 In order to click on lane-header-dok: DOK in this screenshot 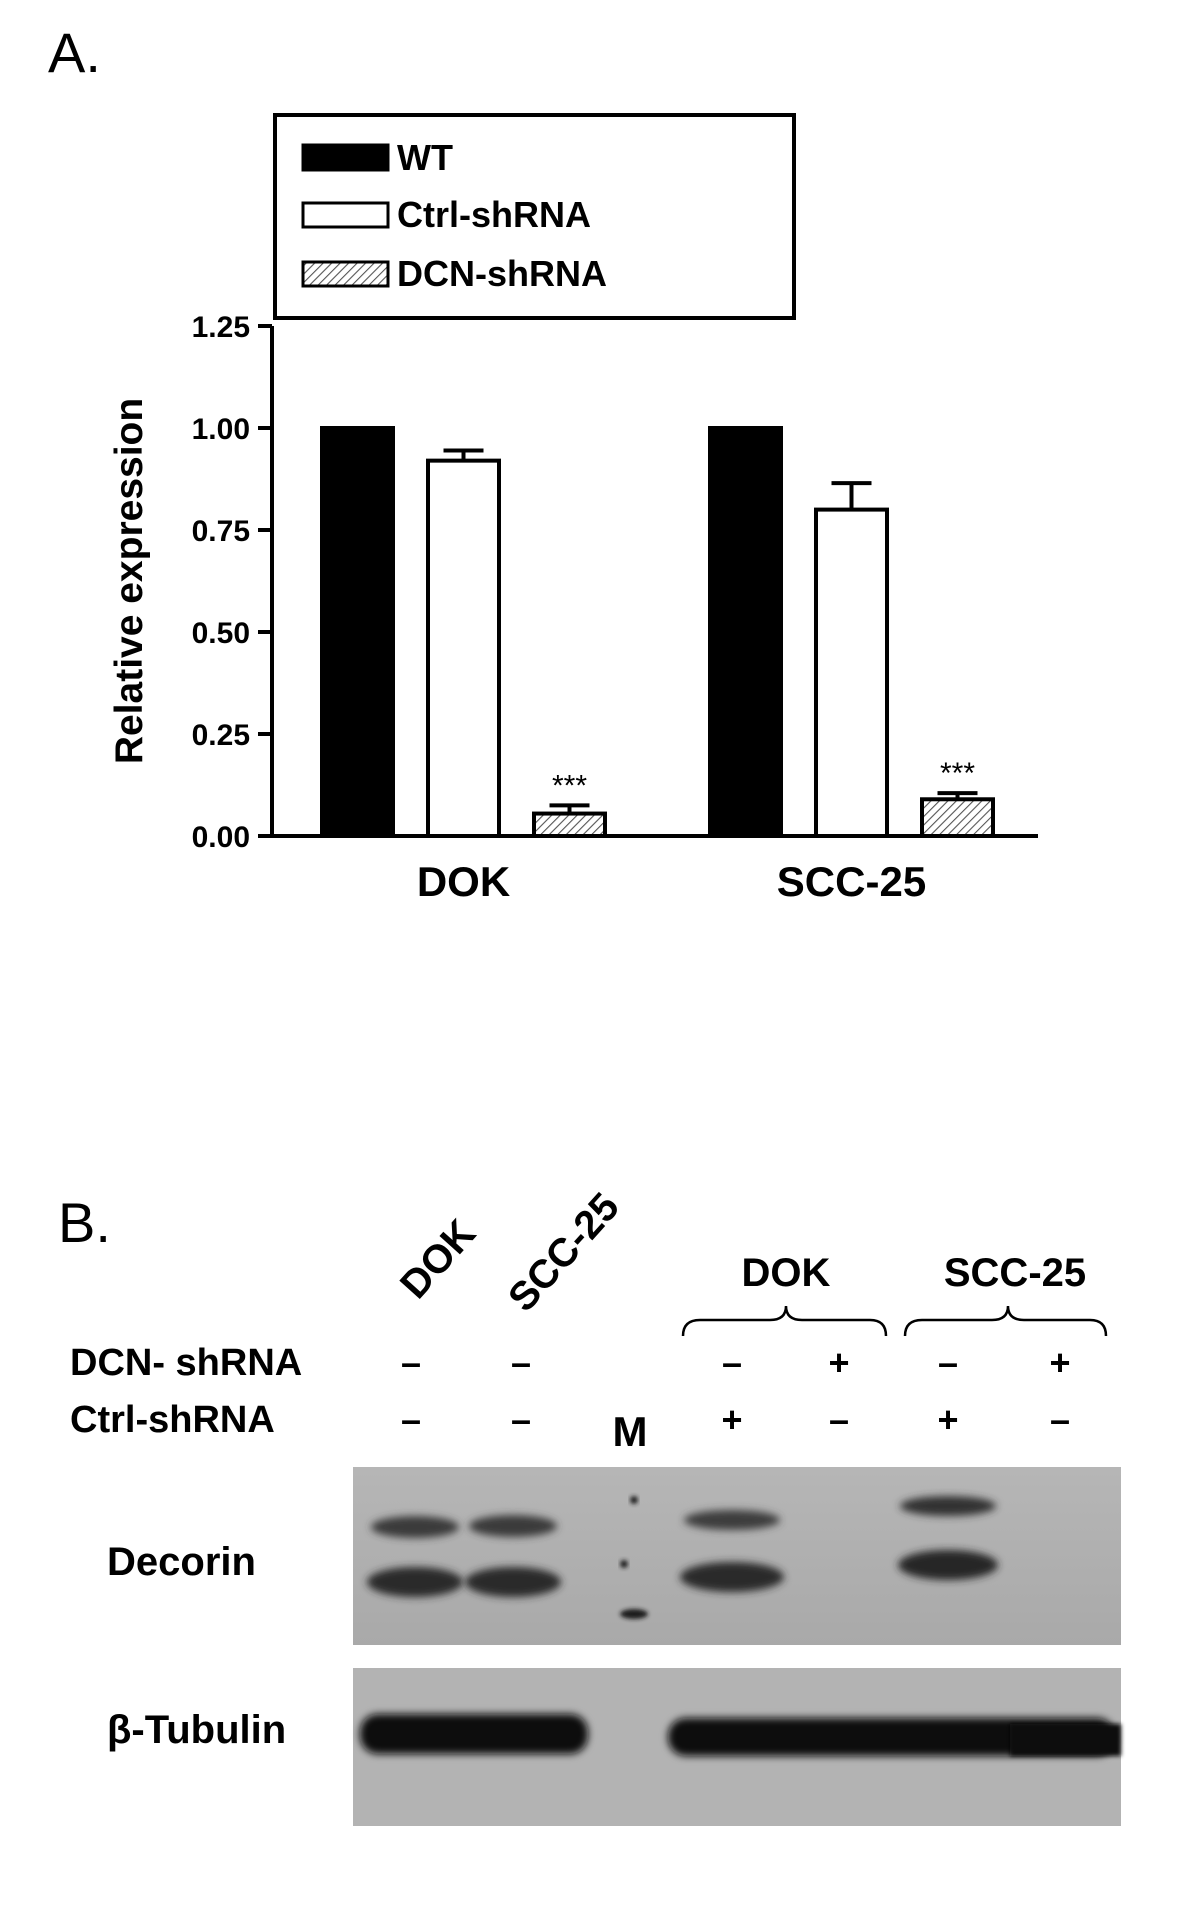, I will do `click(438, 1259)`.